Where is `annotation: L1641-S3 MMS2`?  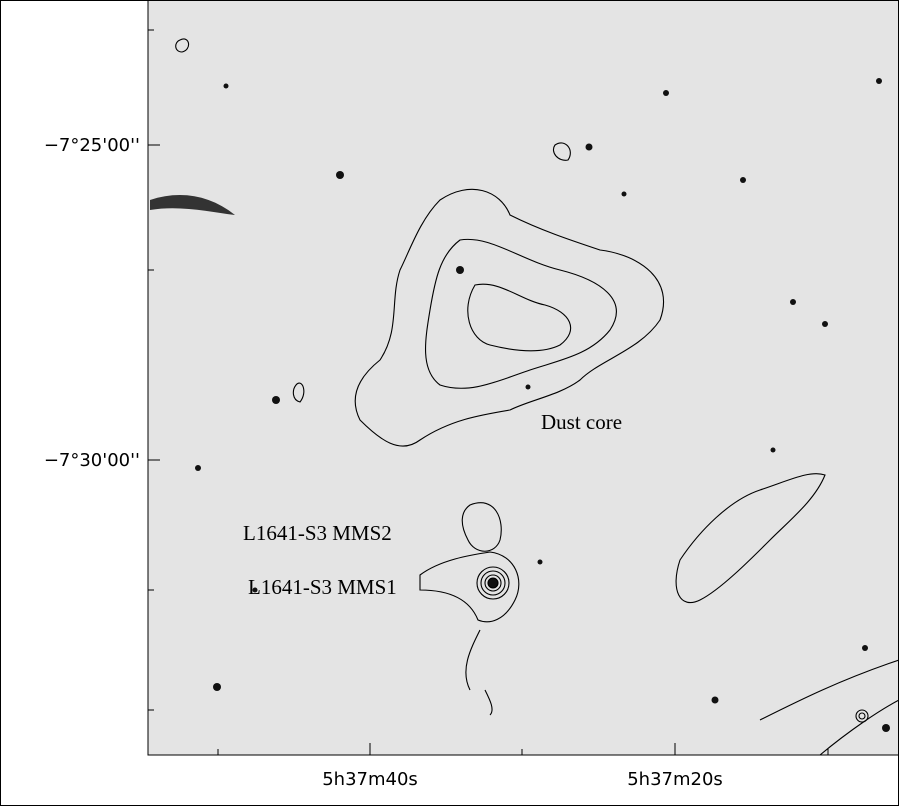 annotation: L1641-S3 MMS2 is located at coordinates (317, 533).